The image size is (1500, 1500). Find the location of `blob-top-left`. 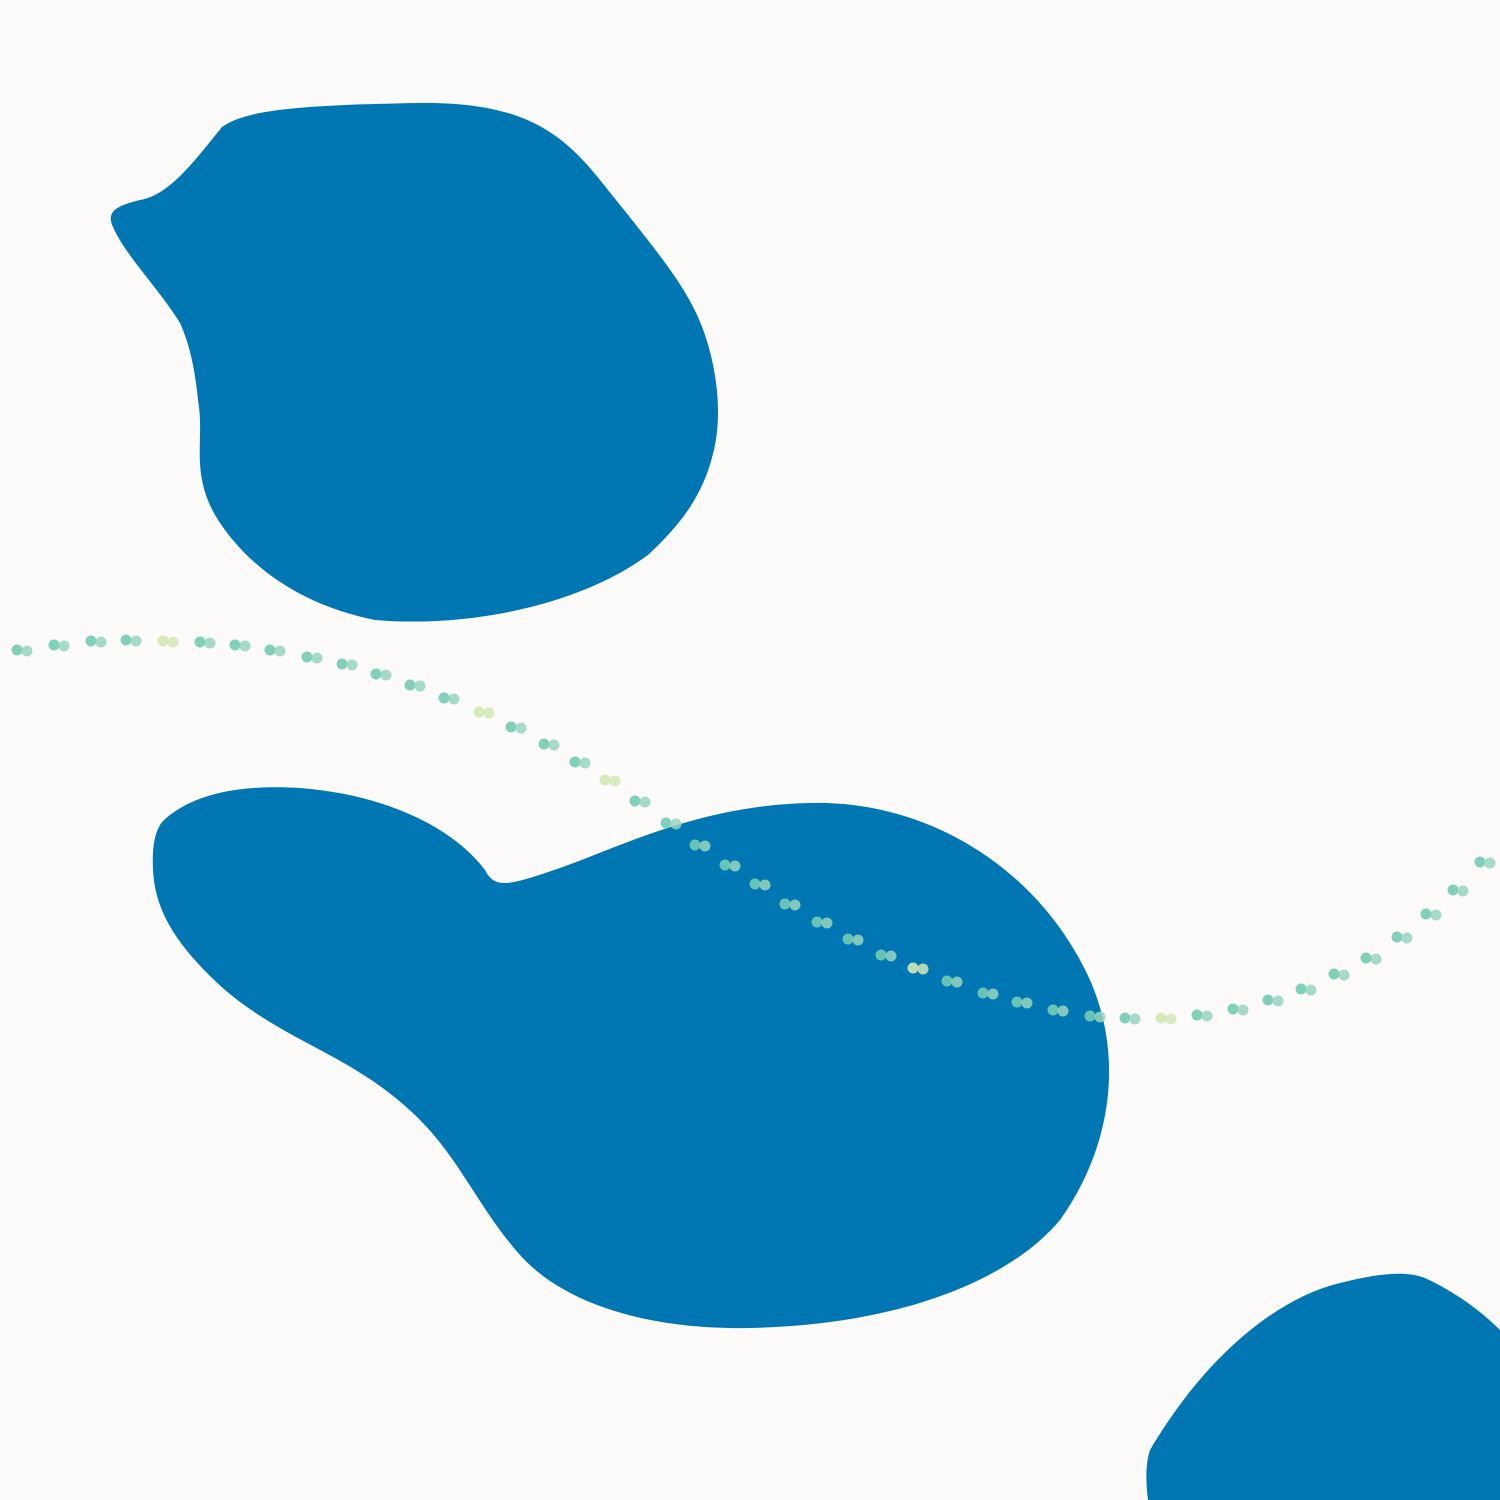

blob-top-left is located at coordinates (414, 362).